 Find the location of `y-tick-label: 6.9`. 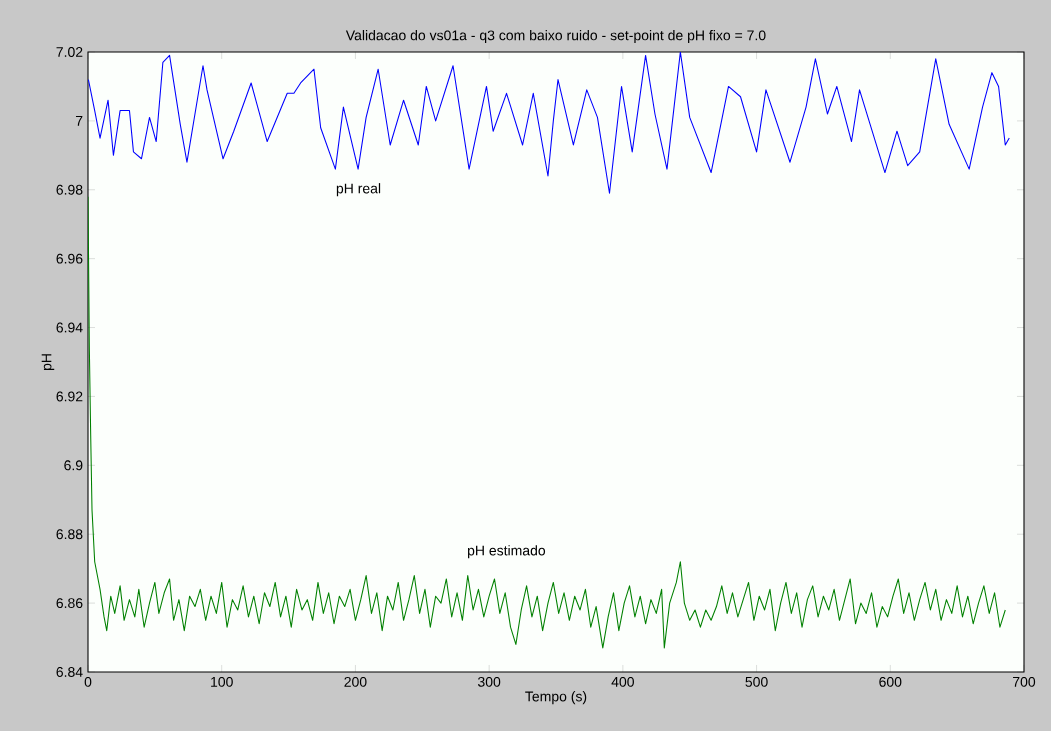

y-tick-label: 6.9 is located at coordinates (73, 465).